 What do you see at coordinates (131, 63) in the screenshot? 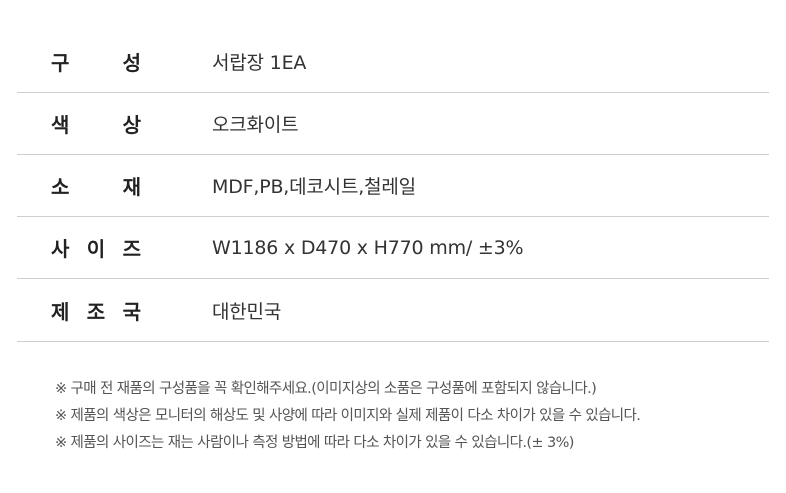
I see `label-char: 성` at bounding box center [131, 63].